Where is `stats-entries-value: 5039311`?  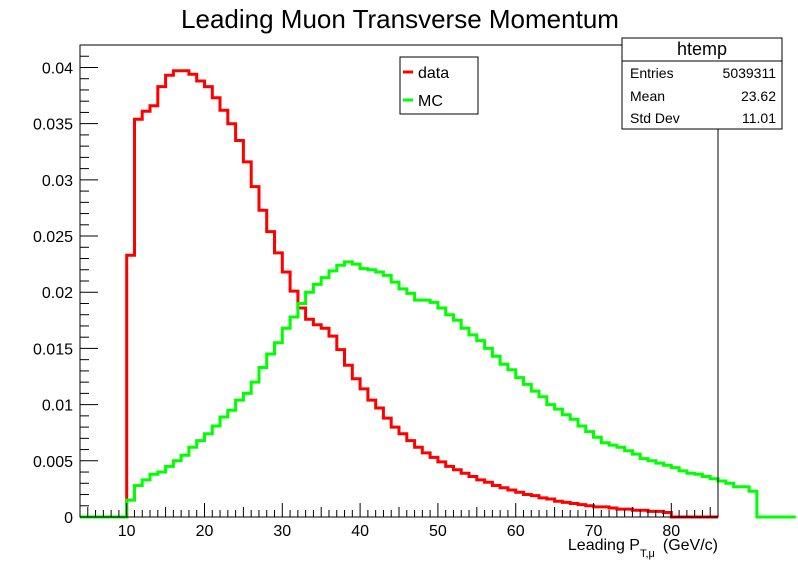
stats-entries-value: 5039311 is located at coordinates (750, 73).